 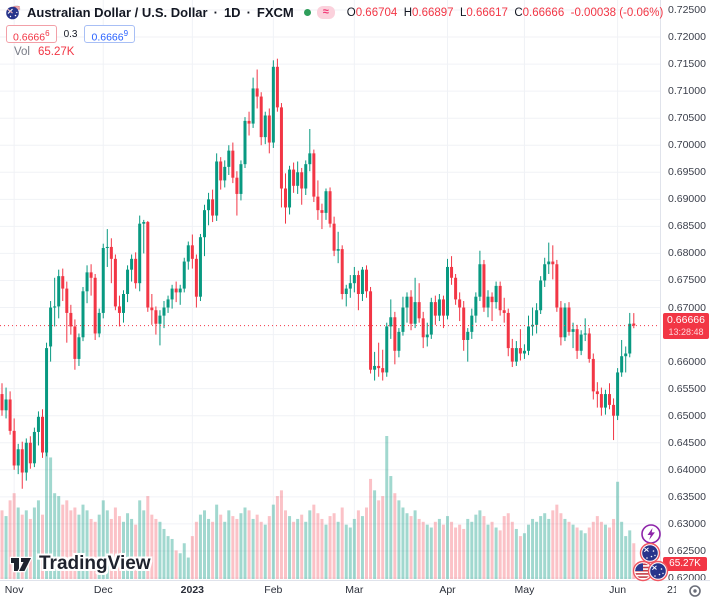 I want to click on symbol-title: Australian Dollar / U.S. Dollar, so click(x=117, y=12).